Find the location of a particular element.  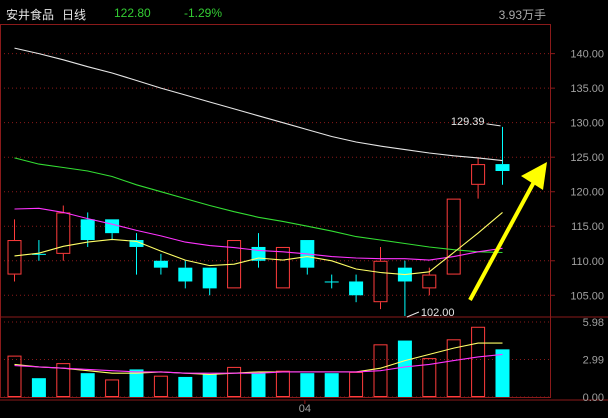

high-price-label: 129.39 is located at coordinates (468, 122).